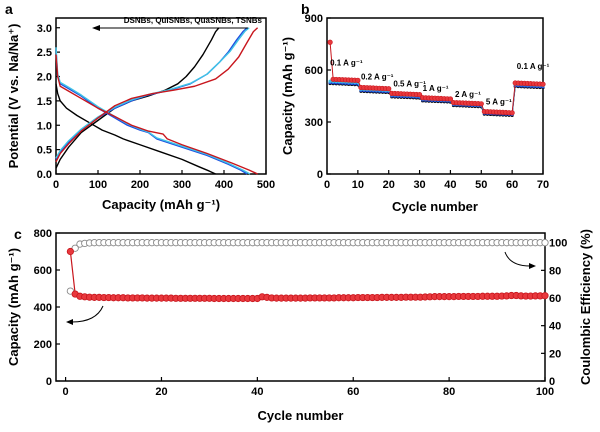 The image size is (600, 432). Describe the element at coordinates (43, 308) in the screenshot. I see `y-tick-label: 400` at that location.